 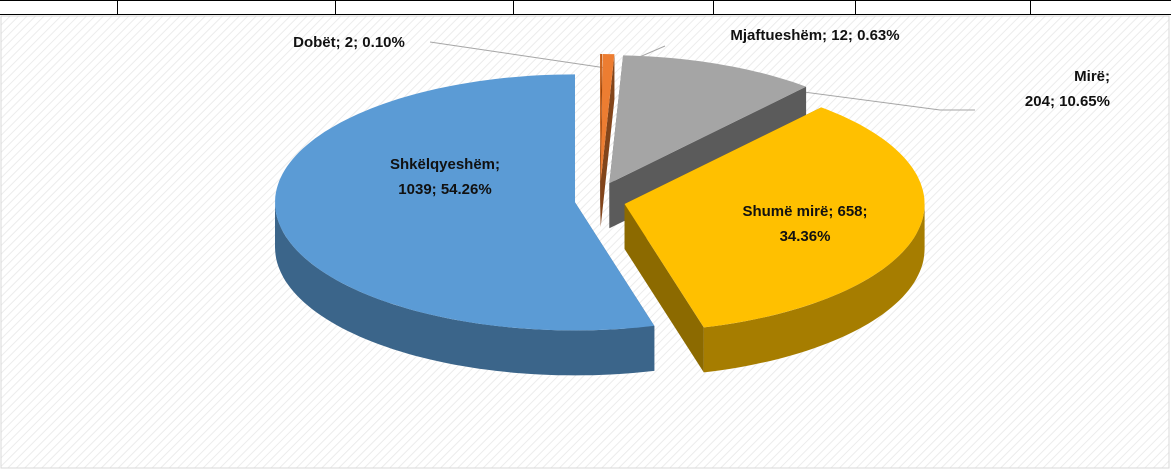 I want to click on data-label: Shkëlqyeshëm;, so click(x=445, y=164).